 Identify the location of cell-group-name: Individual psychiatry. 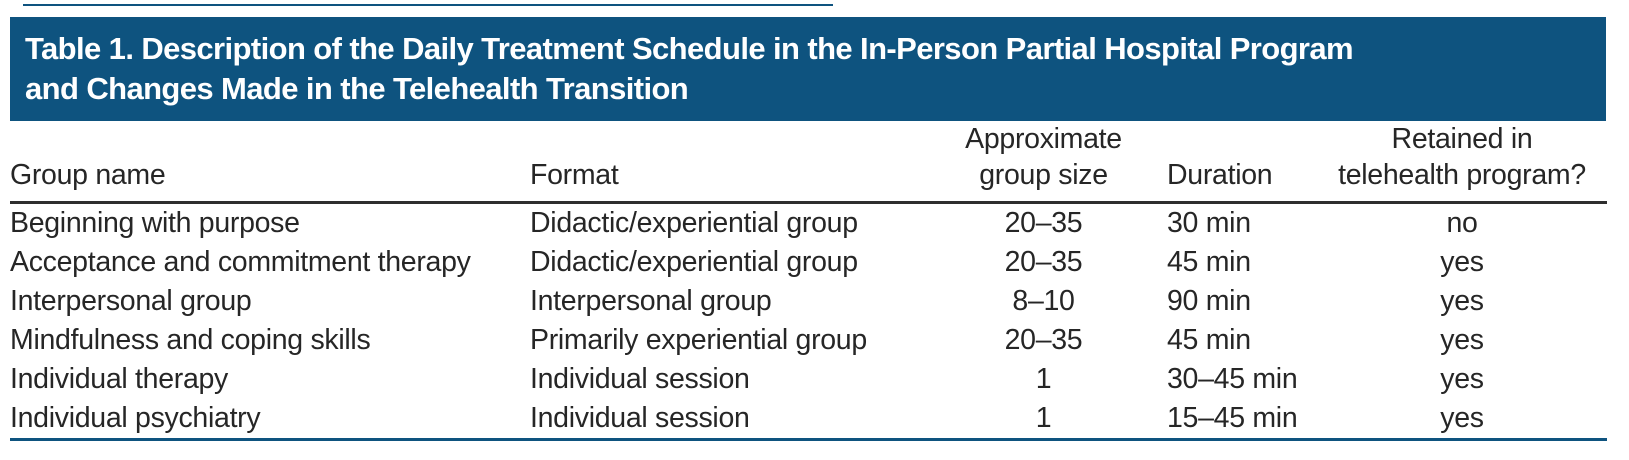
(135, 418).